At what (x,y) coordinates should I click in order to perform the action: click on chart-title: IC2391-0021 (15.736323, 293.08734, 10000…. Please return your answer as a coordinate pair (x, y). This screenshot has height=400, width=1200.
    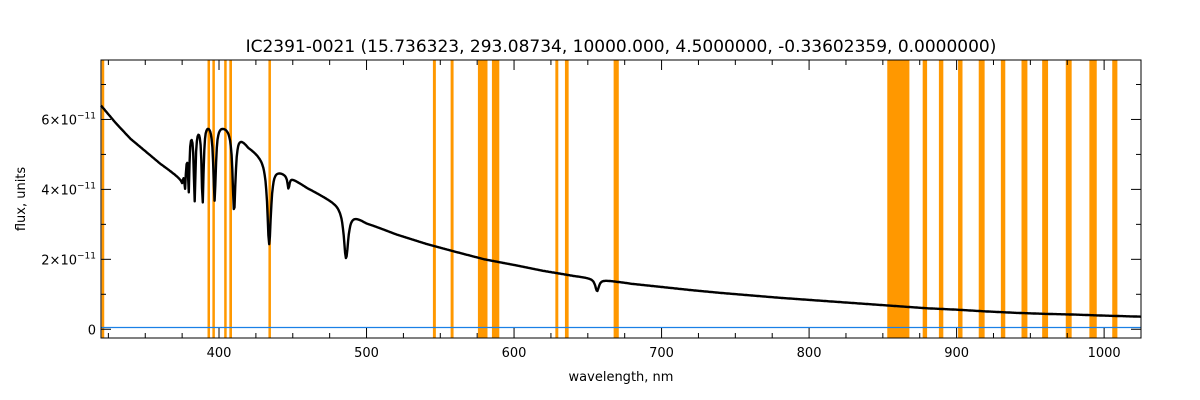
    Looking at the image, I should click on (621, 47).